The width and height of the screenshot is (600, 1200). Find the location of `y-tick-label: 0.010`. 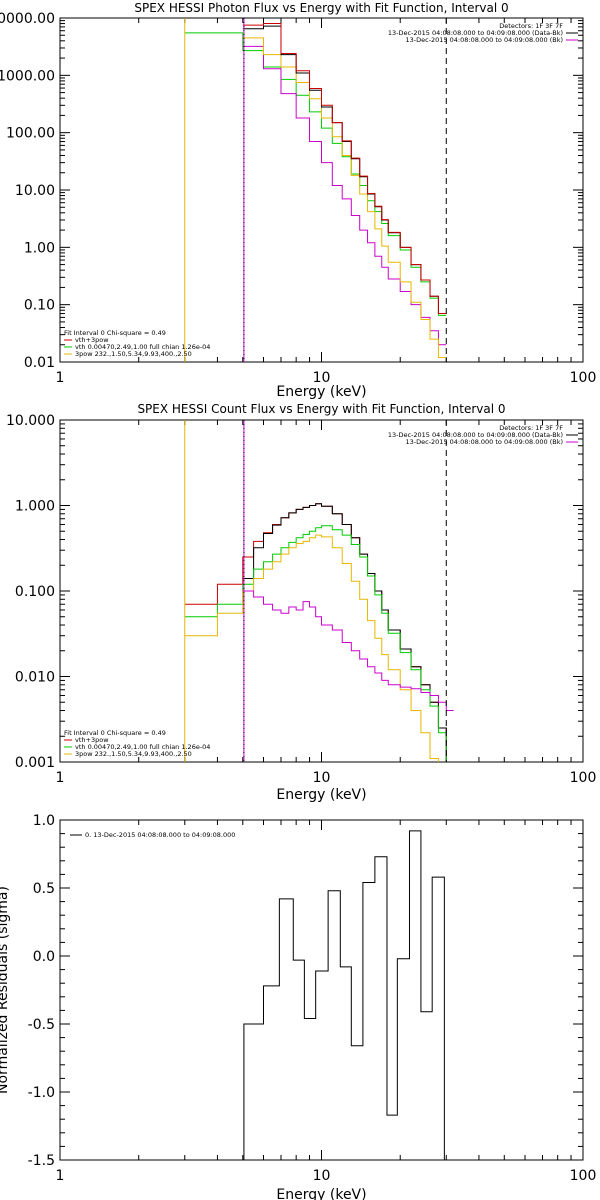

y-tick-label: 0.010 is located at coordinates (35, 678).